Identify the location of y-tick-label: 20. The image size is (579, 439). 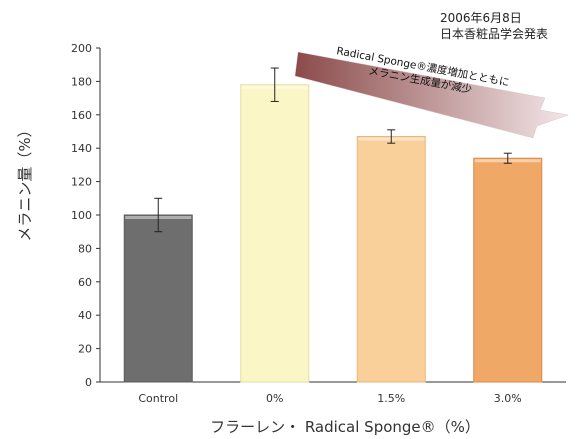
(85, 349).